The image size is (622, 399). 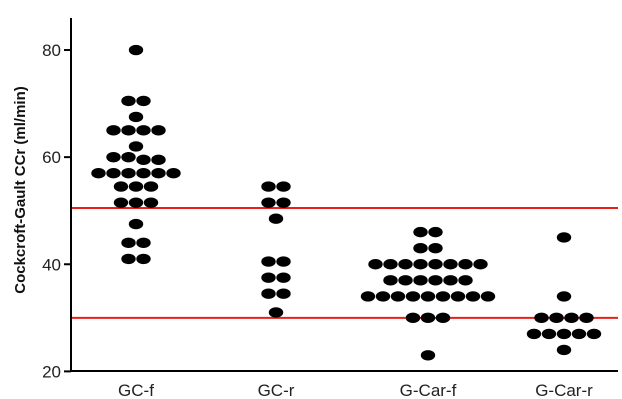 I want to click on y-tick-label-40: 40, so click(x=51, y=264).